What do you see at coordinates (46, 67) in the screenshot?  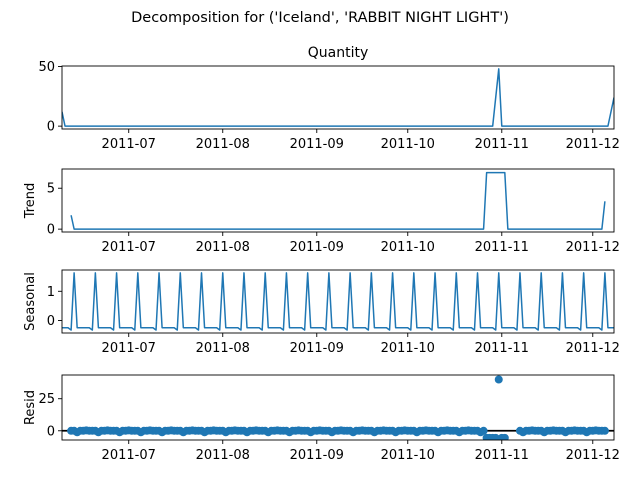 I see `y-tick-label: 50` at bounding box center [46, 67].